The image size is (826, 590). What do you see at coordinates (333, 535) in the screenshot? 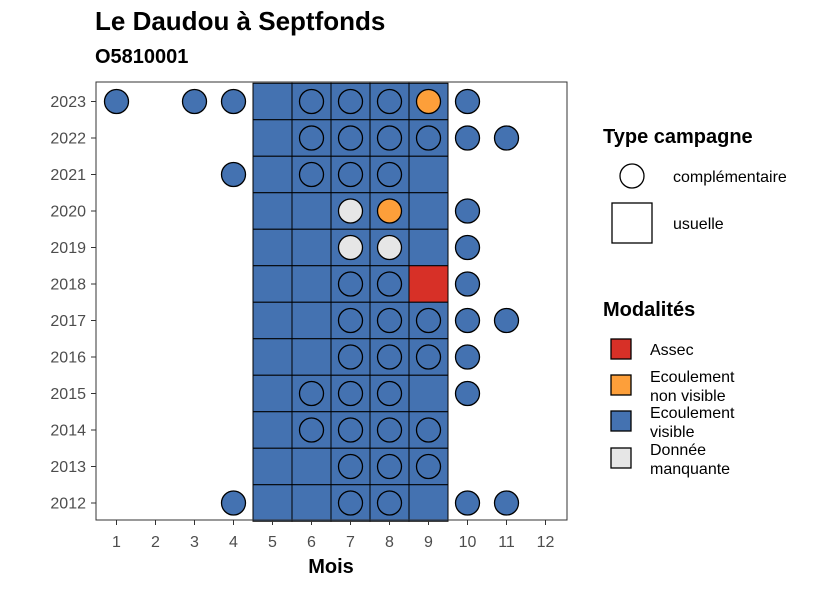
I see `x-axis: 1 2 3 4 5 6 7 8 9 10 11 12` at bounding box center [333, 535].